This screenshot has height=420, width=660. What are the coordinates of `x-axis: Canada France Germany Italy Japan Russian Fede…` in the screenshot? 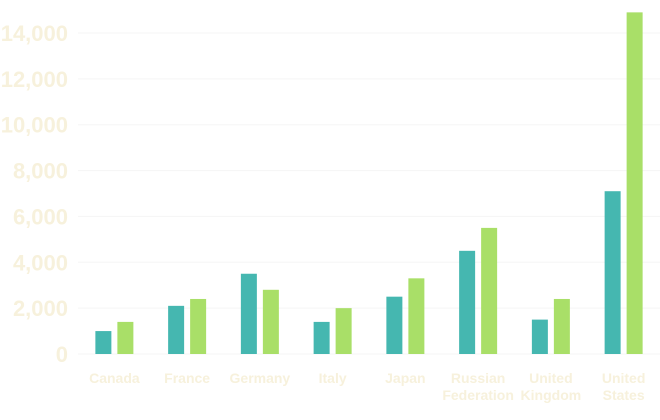 It's located at (367, 386).